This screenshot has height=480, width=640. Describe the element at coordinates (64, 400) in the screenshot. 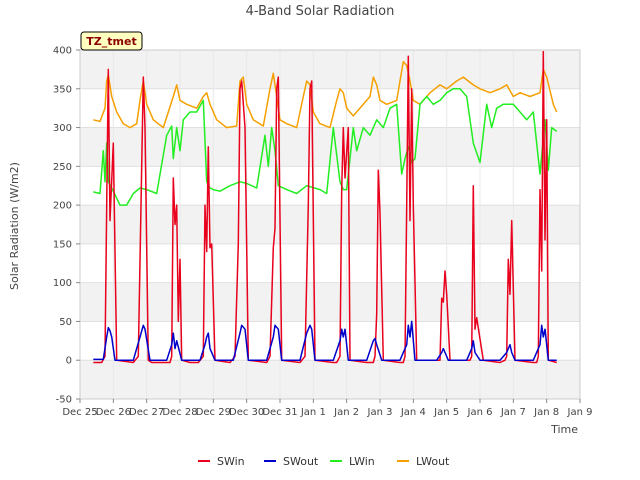

I see `y-tick-label: -50` at that location.